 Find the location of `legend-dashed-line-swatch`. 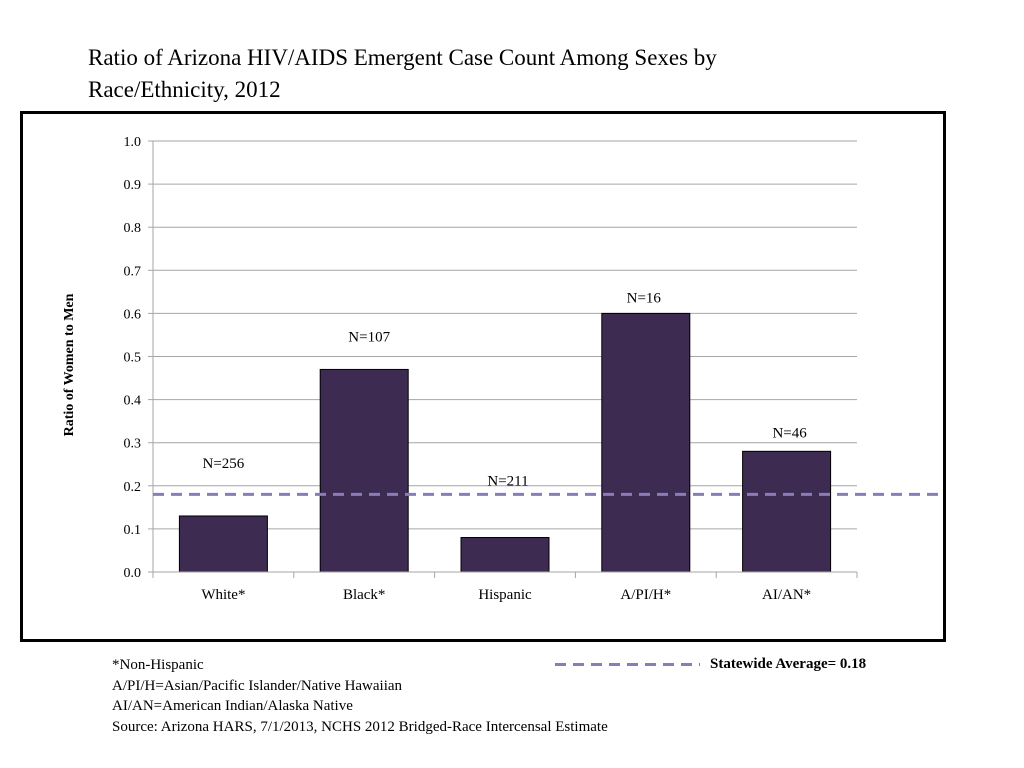

legend-dashed-line-swatch is located at coordinates (627, 664).